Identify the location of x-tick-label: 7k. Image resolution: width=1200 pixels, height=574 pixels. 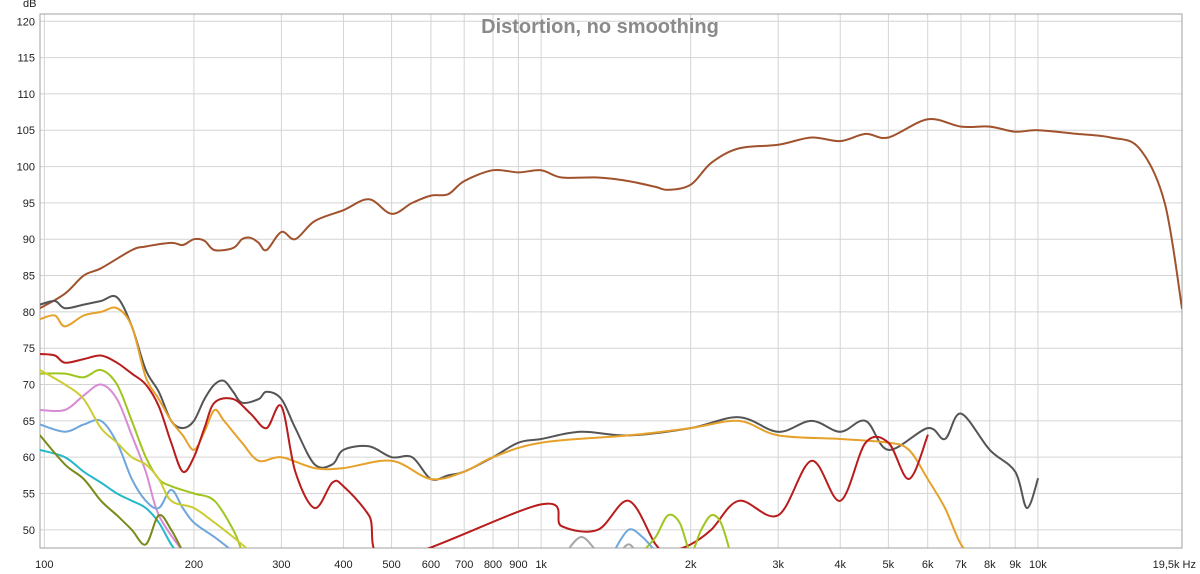
(961, 565).